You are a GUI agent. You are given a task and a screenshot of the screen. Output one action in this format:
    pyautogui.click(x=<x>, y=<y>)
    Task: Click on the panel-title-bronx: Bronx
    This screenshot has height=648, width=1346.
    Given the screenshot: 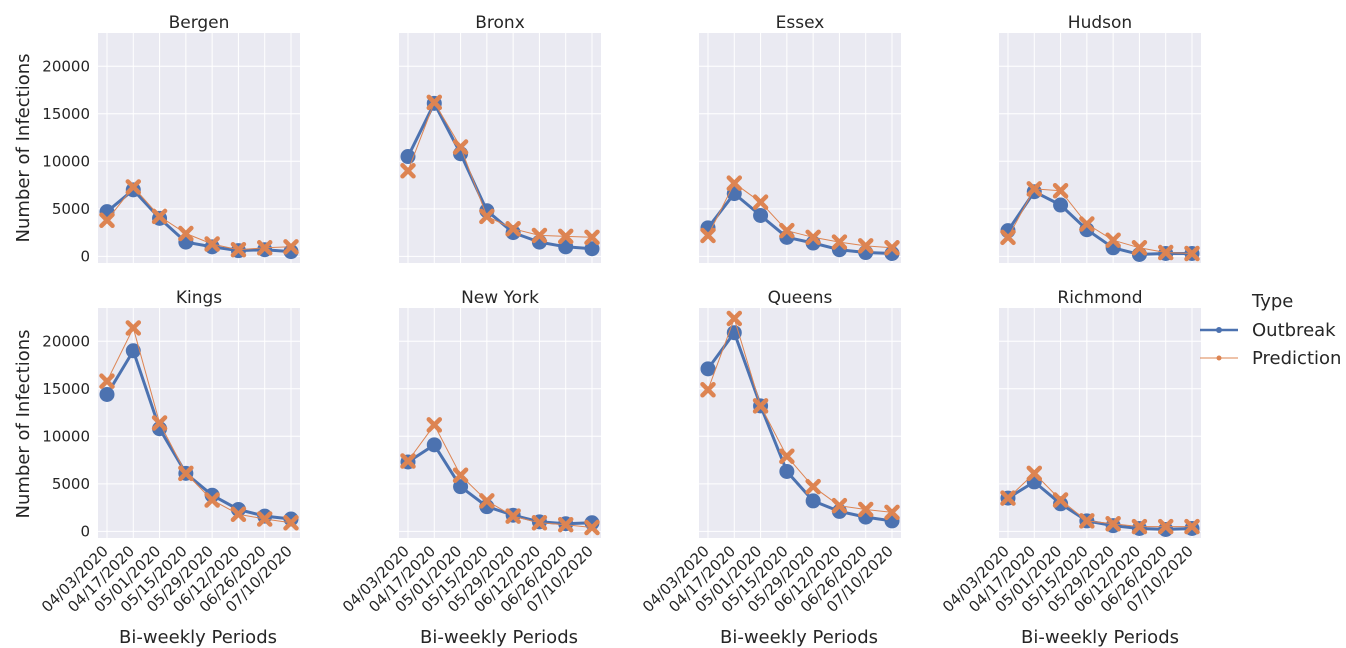 What is the action you would take?
    pyautogui.click(x=500, y=23)
    